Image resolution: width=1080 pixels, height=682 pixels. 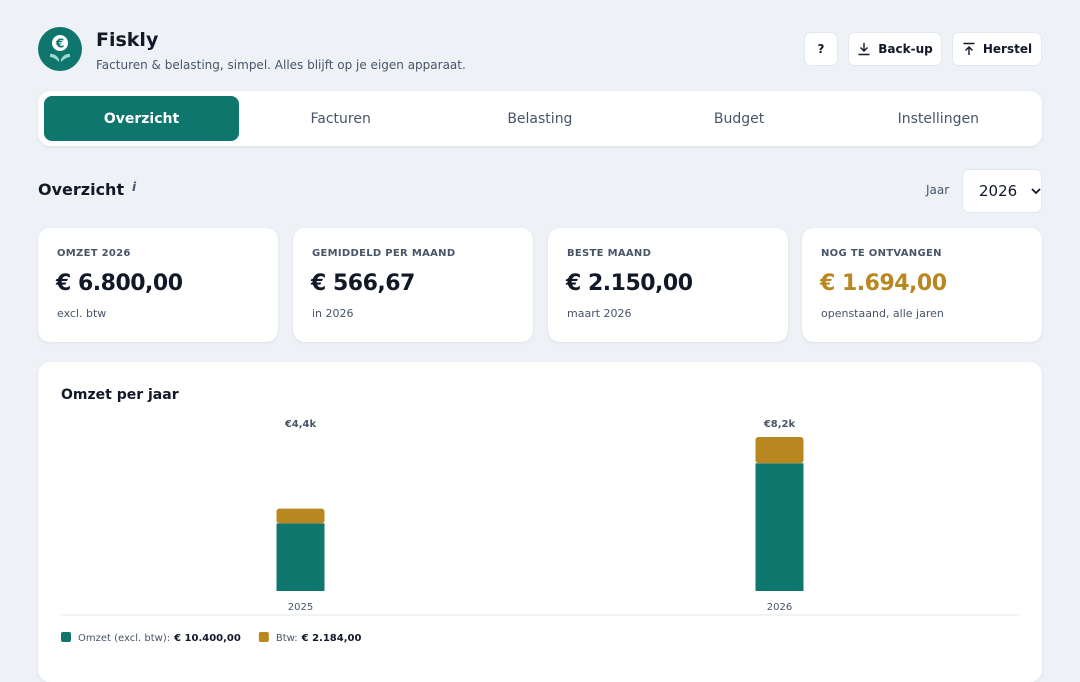 I want to click on year-label: Jaar, so click(x=938, y=190).